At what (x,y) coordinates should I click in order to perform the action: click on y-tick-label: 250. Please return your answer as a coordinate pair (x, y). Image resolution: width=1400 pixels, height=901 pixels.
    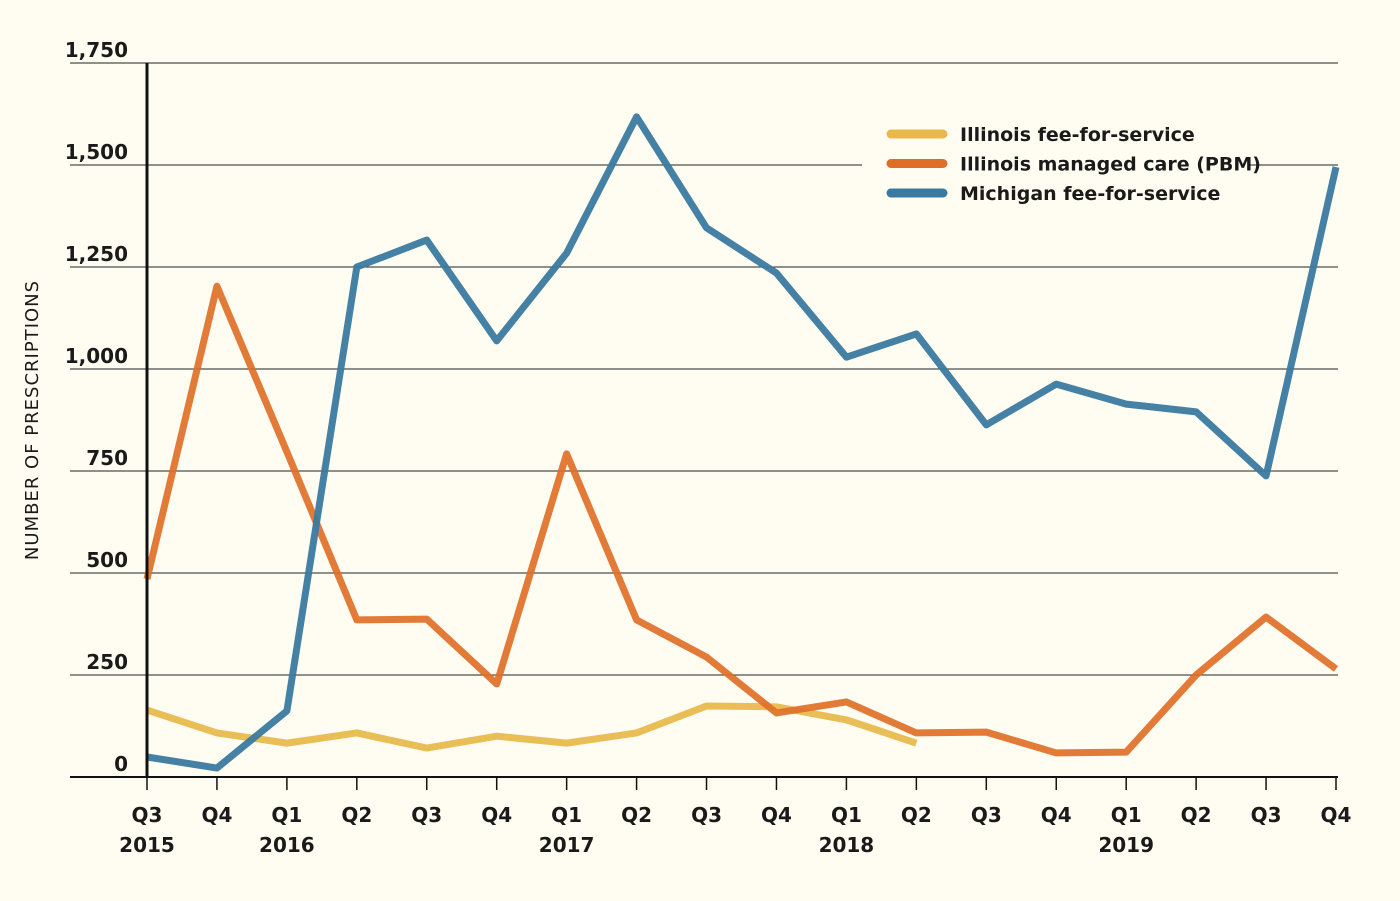
    Looking at the image, I should click on (107, 662).